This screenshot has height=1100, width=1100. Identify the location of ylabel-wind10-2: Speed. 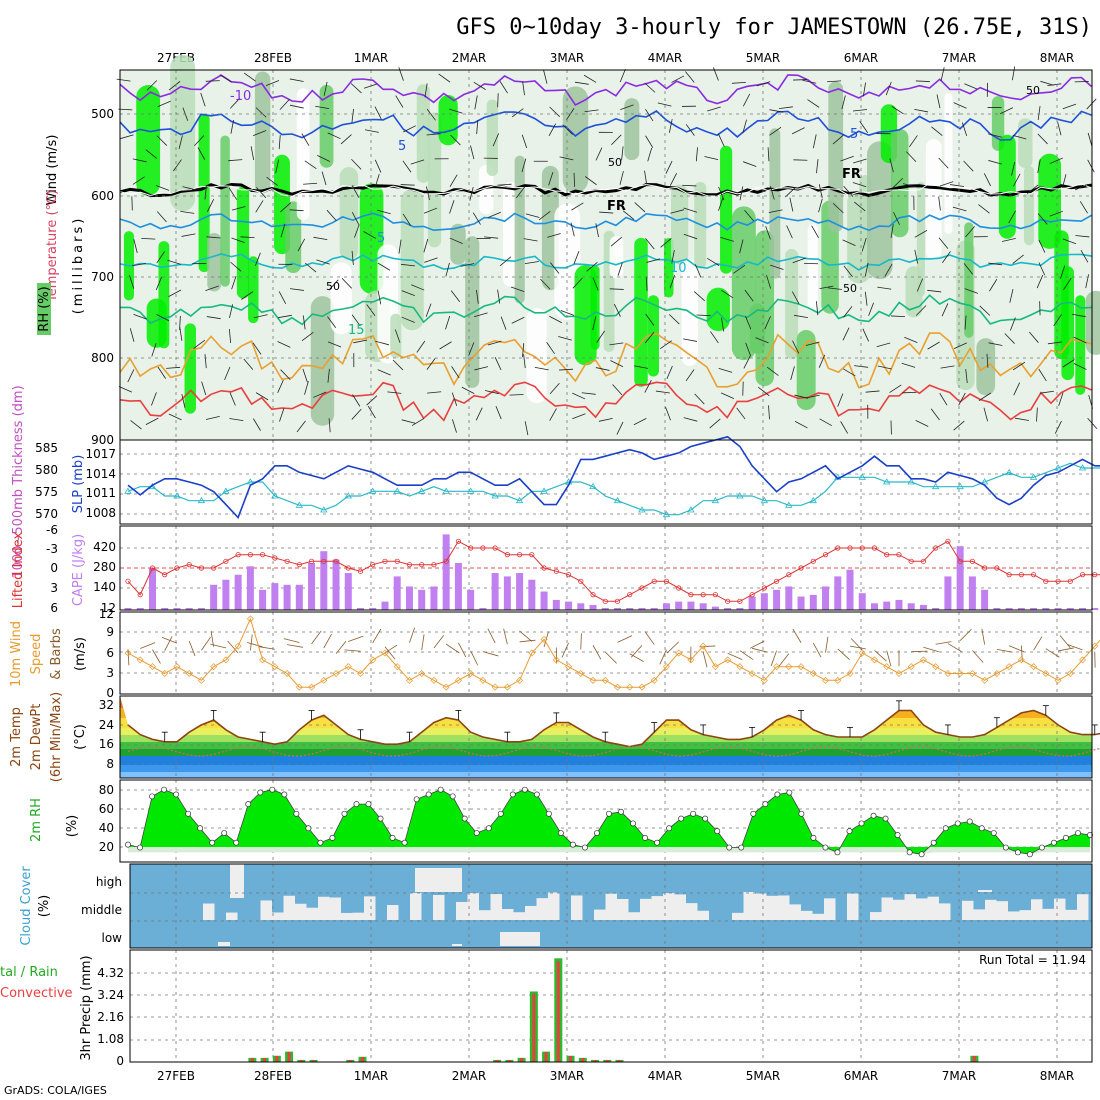
(36, 654).